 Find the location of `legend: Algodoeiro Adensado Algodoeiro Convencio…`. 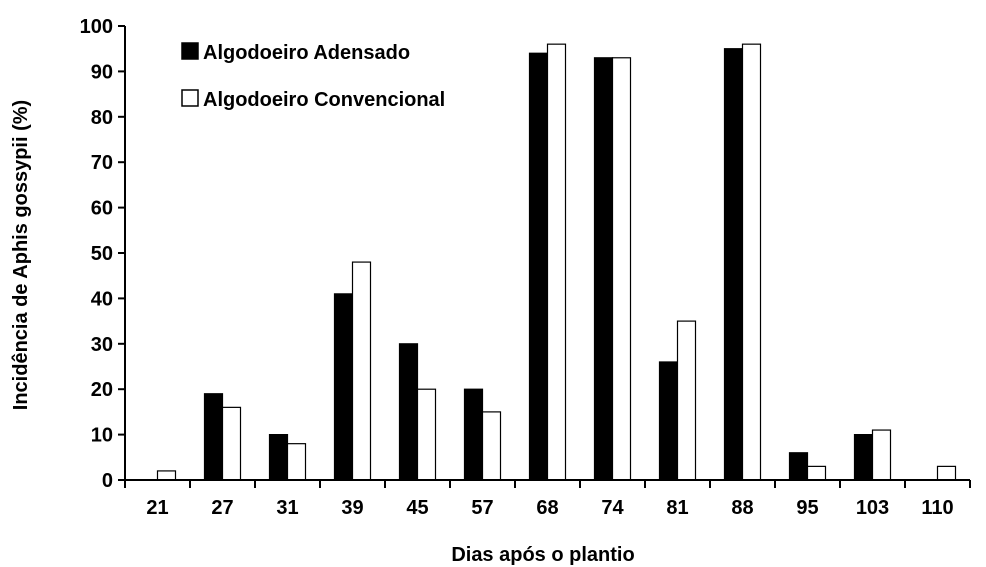

legend: Algodoeiro Adensado Algodoeiro Convencio… is located at coordinates (313, 76).